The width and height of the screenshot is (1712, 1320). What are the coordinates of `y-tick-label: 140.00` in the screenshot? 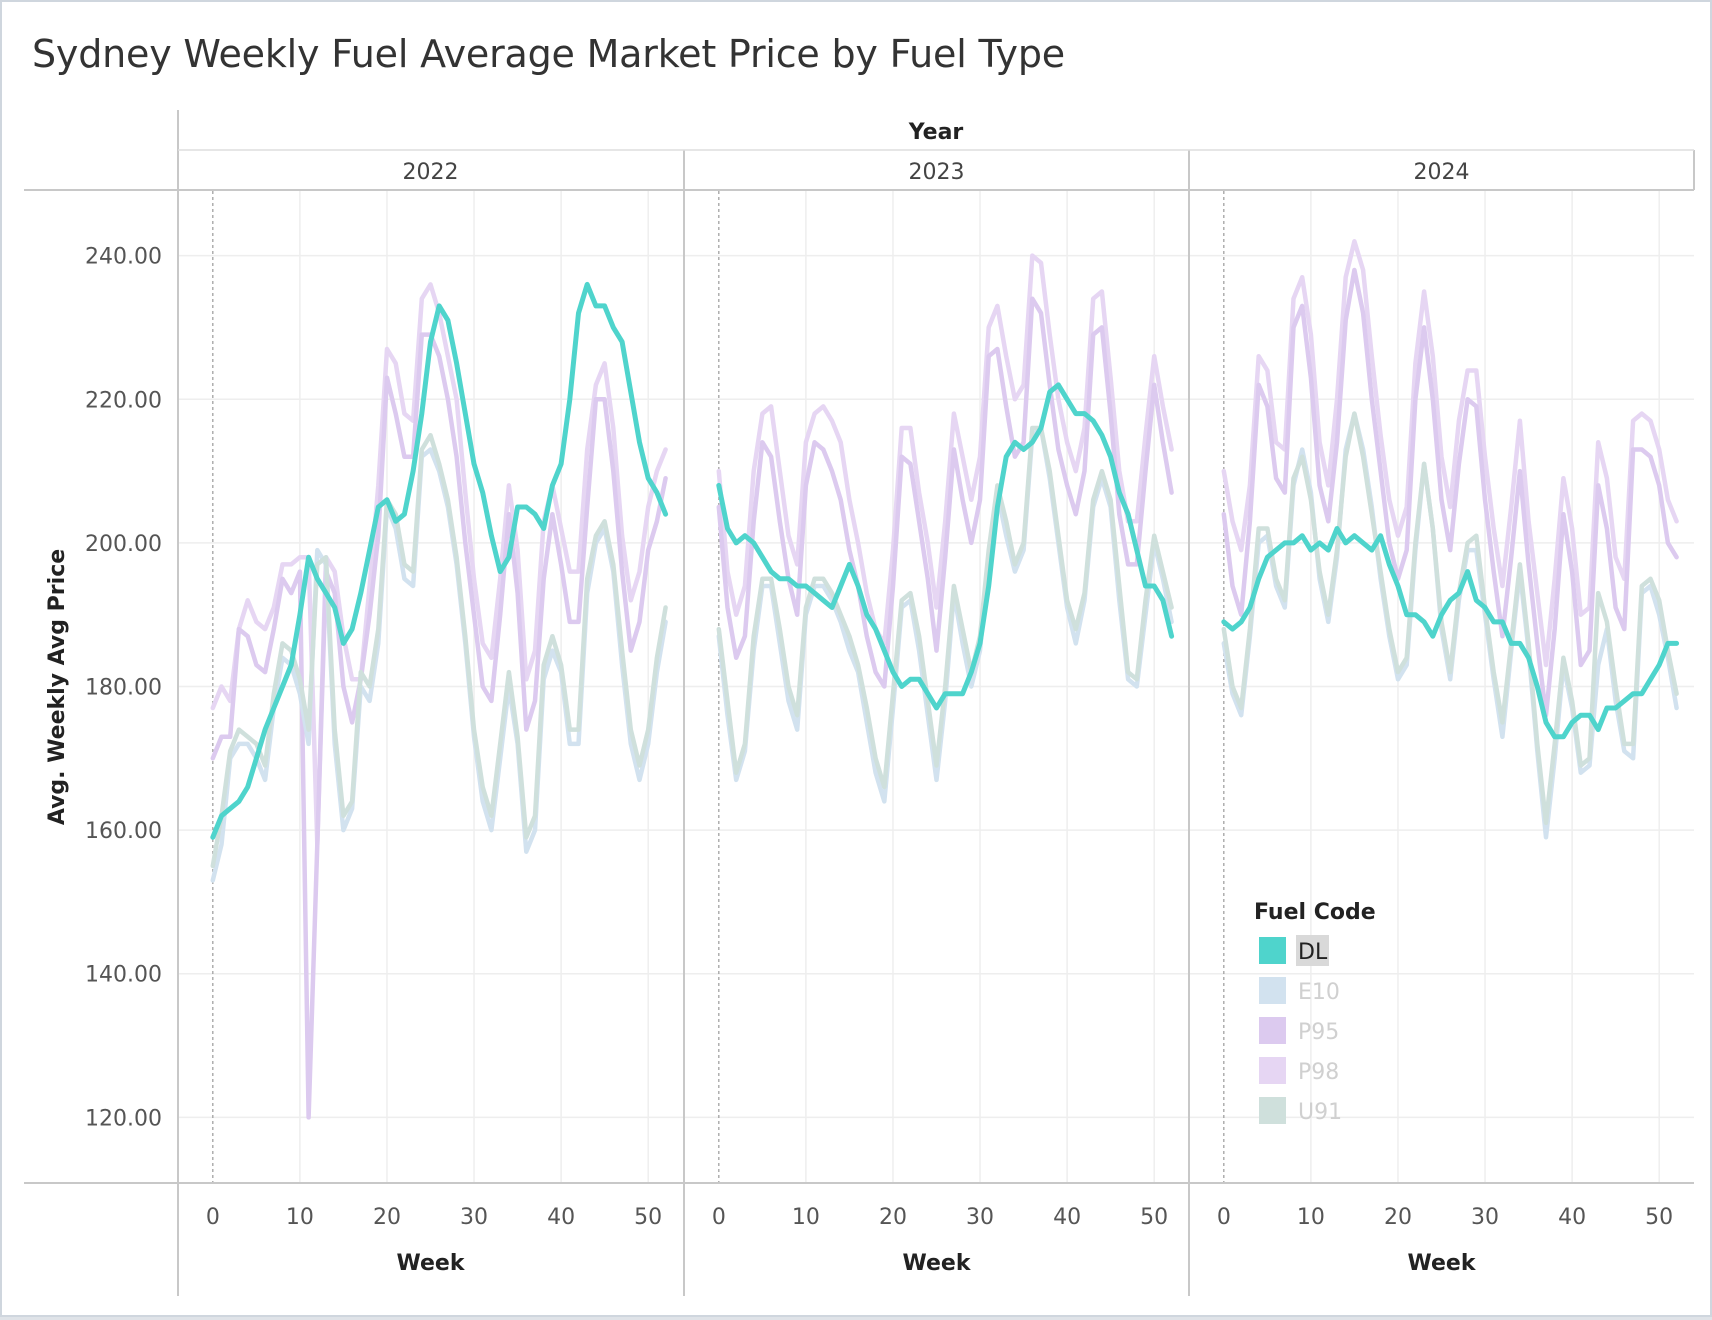 It's located at (123, 975).